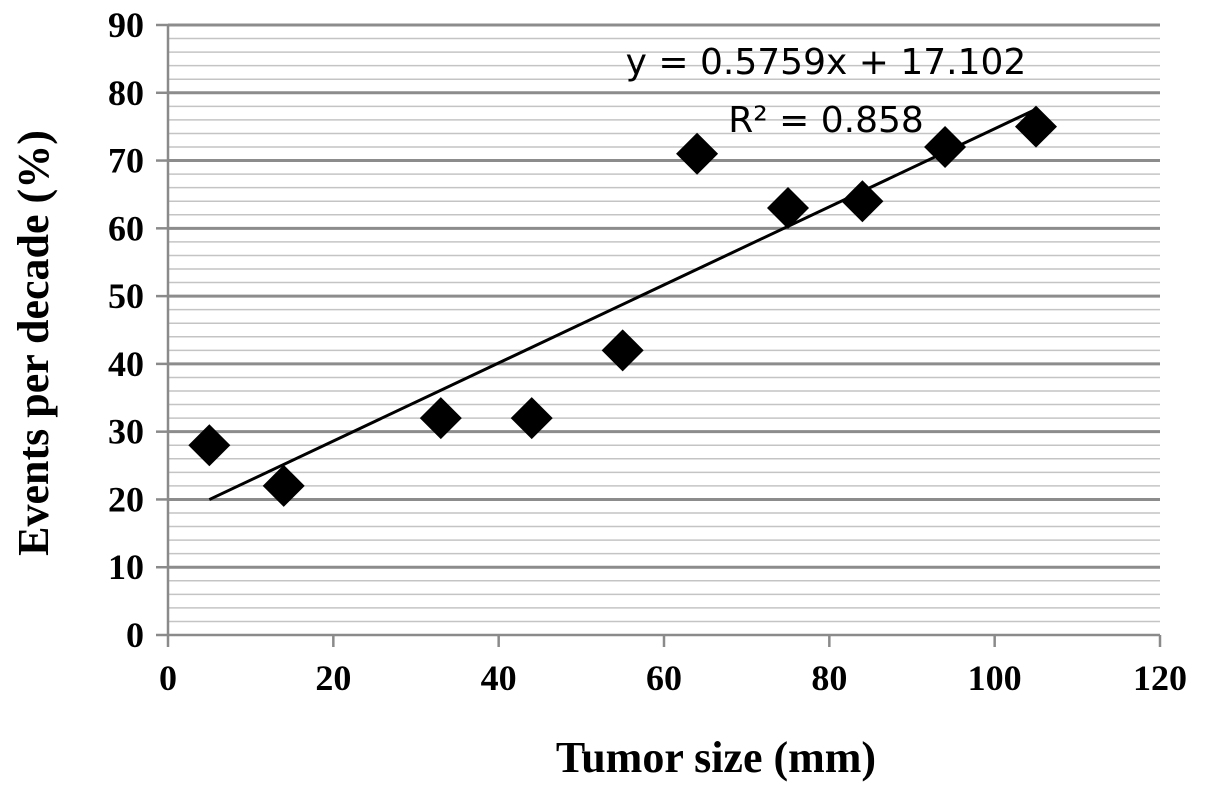  What do you see at coordinates (716, 757) in the screenshot?
I see `x-axis-title: Tumor size (mm)` at bounding box center [716, 757].